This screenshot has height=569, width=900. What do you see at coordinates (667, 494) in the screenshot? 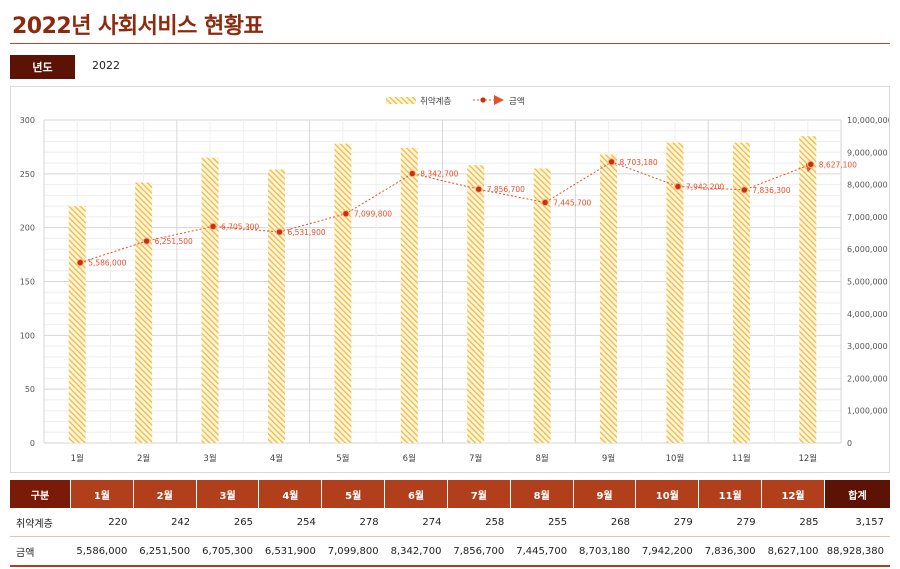
I see `table-header-month: 10월` at bounding box center [667, 494].